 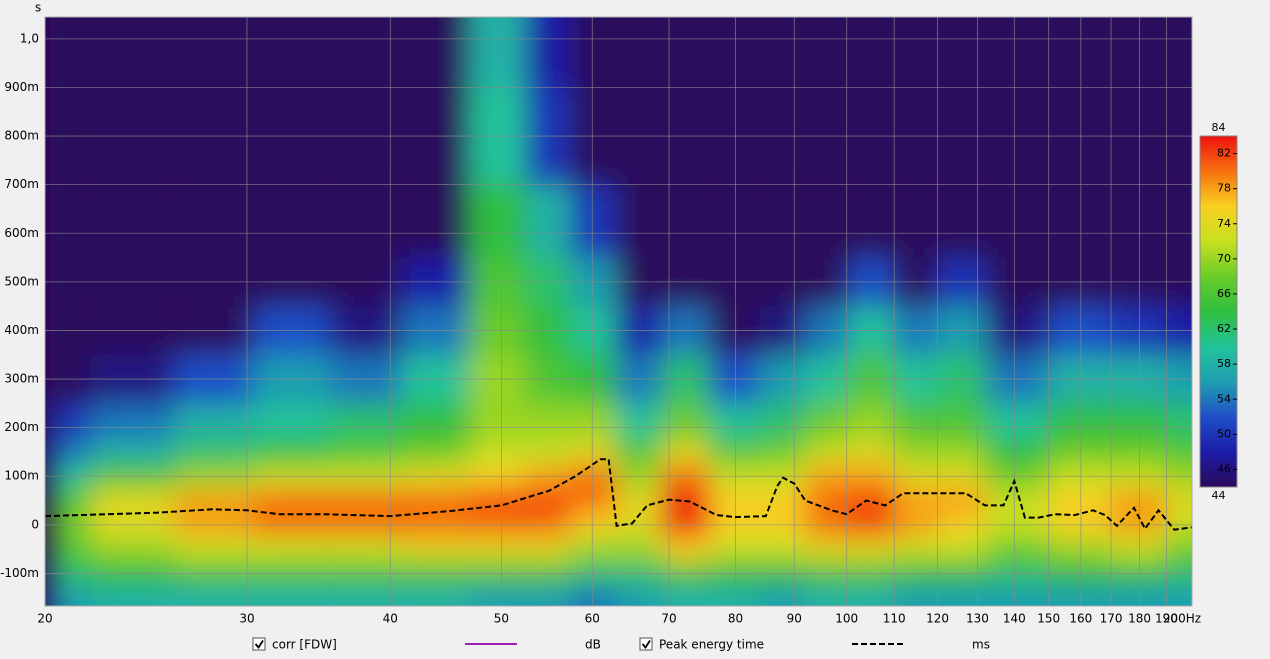 What do you see at coordinates (259, 645) in the screenshot?
I see `checkmark` at bounding box center [259, 645].